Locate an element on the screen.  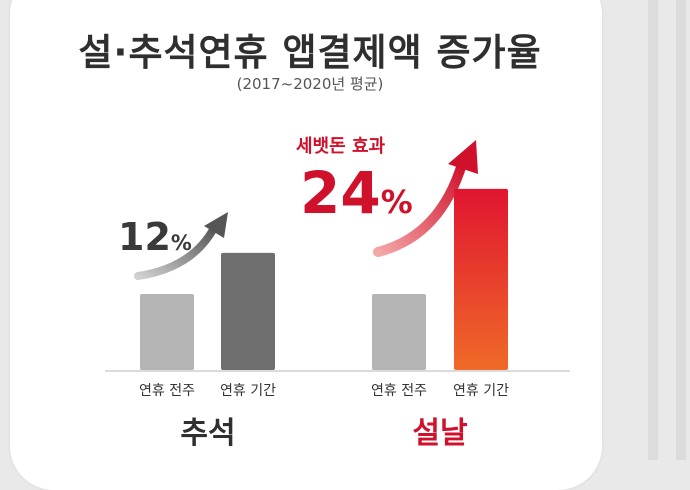
bar-설날-1 is located at coordinates (481, 279).